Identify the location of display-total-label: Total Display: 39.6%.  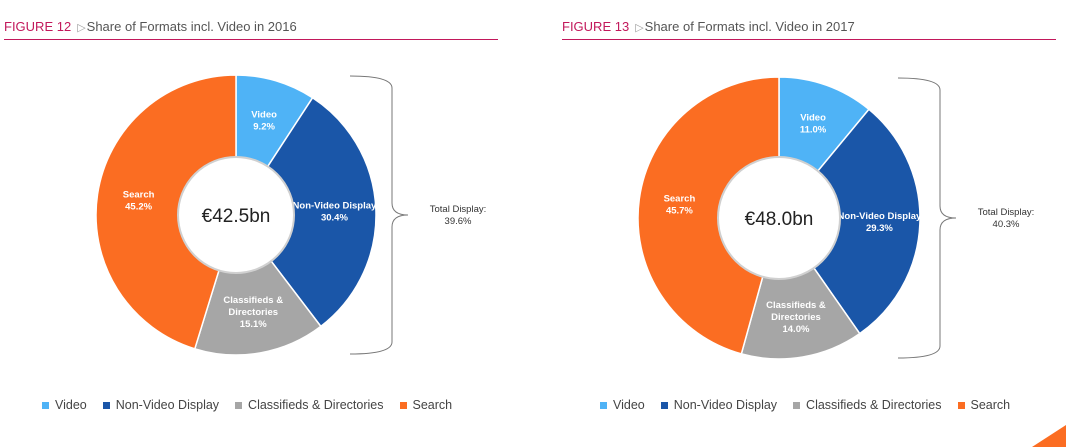
(458, 215).